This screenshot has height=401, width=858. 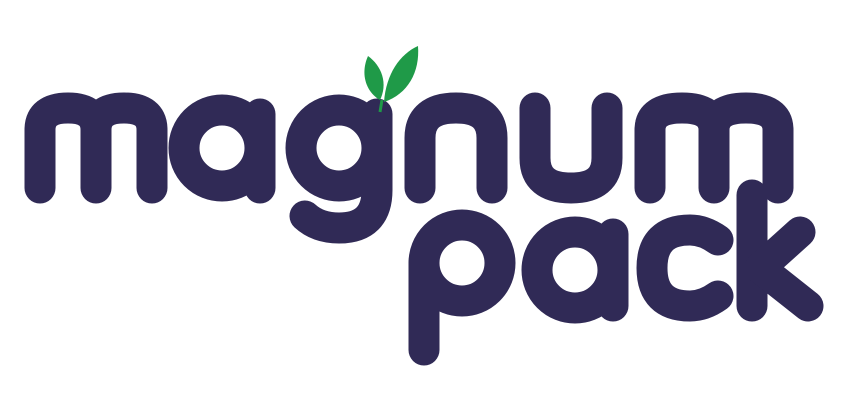 I want to click on leaf-sprout-icon, so click(x=391, y=79).